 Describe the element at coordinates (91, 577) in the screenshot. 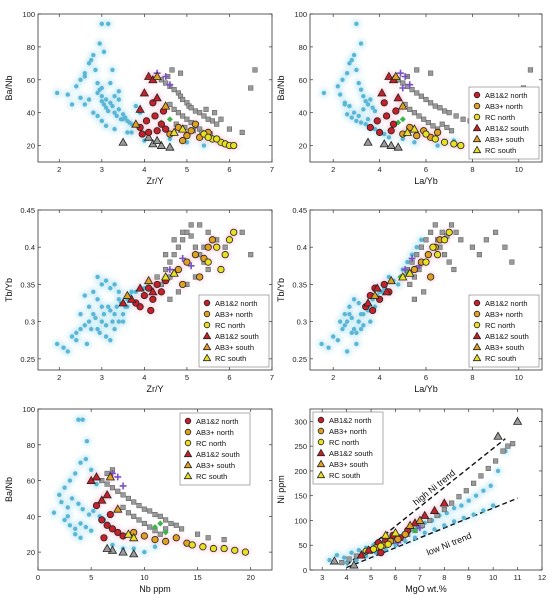

I see `x-tick-label: 5` at that location.